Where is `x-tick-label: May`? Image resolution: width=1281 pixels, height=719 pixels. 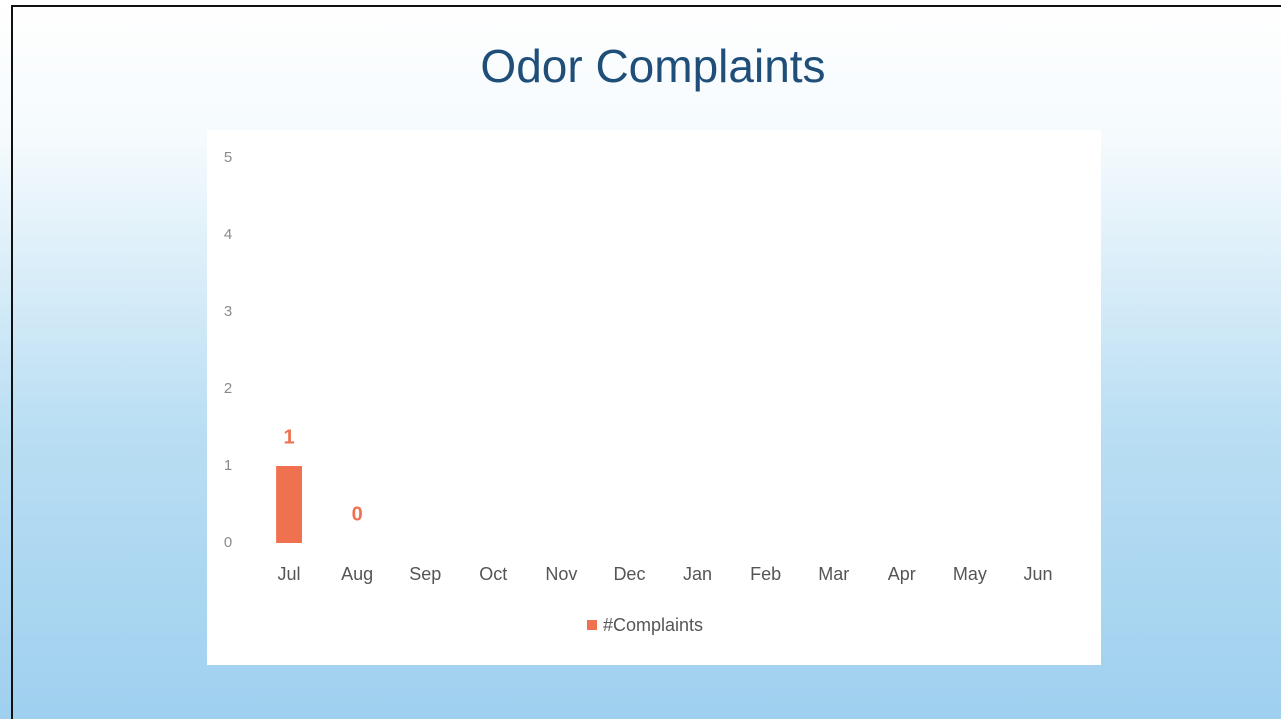 x-tick-label: May is located at coordinates (970, 574).